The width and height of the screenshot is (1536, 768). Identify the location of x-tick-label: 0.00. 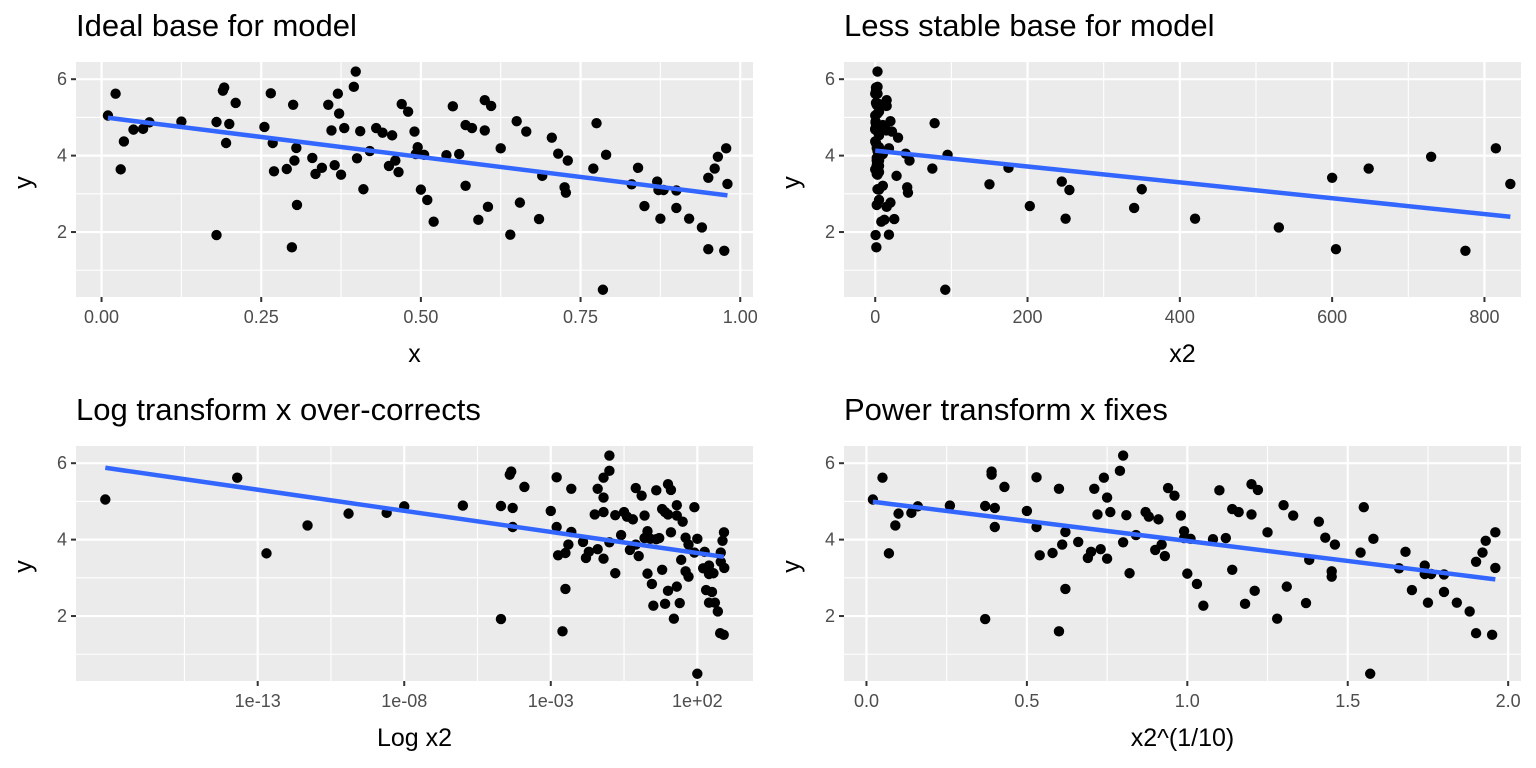
(101, 317).